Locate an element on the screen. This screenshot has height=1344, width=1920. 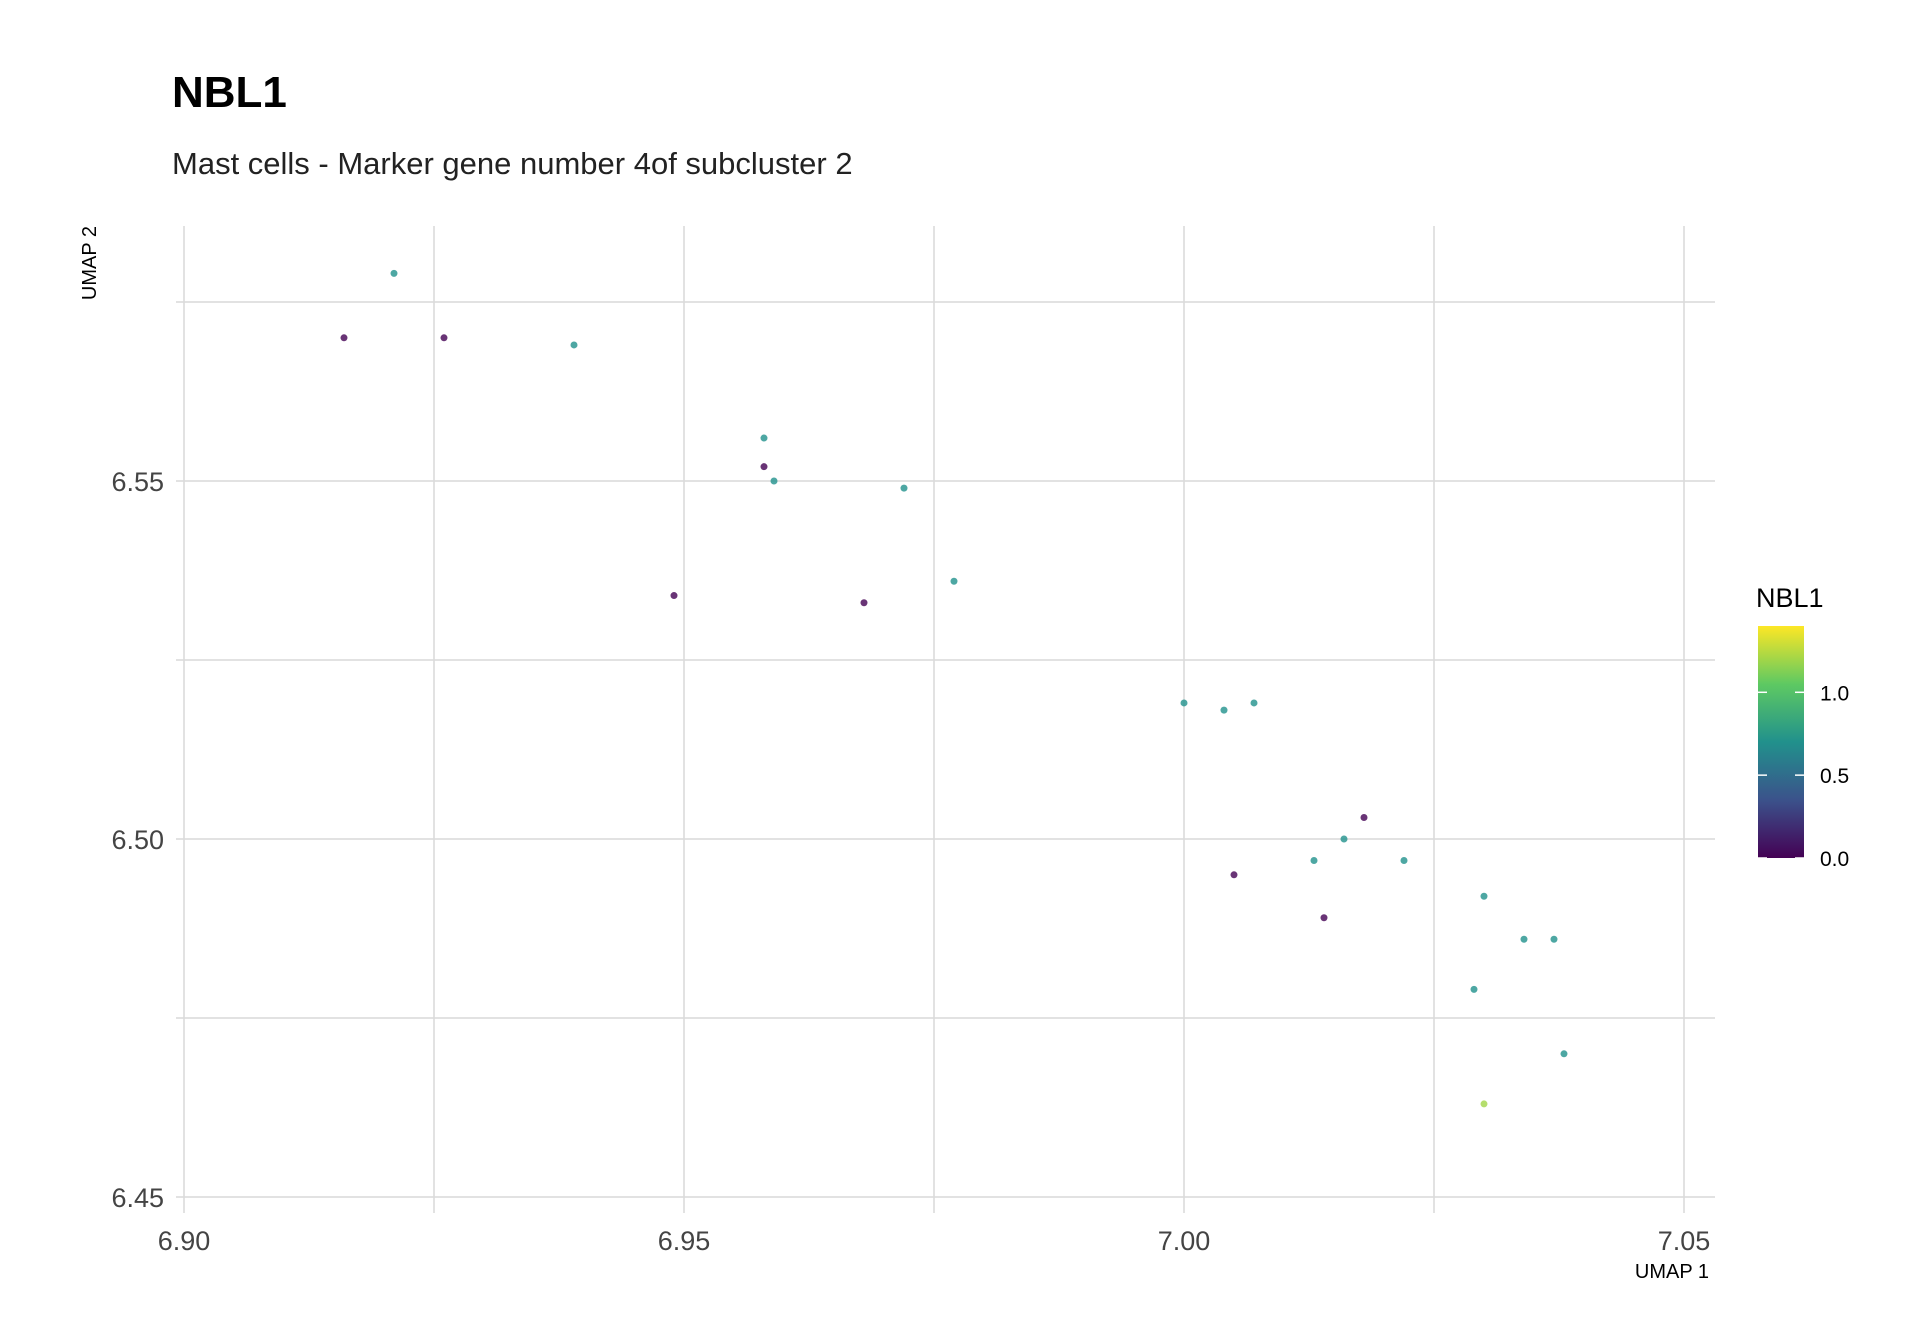
color-legend: NBL1 0.0 0.5 1.0 is located at coordinates (1802, 727).